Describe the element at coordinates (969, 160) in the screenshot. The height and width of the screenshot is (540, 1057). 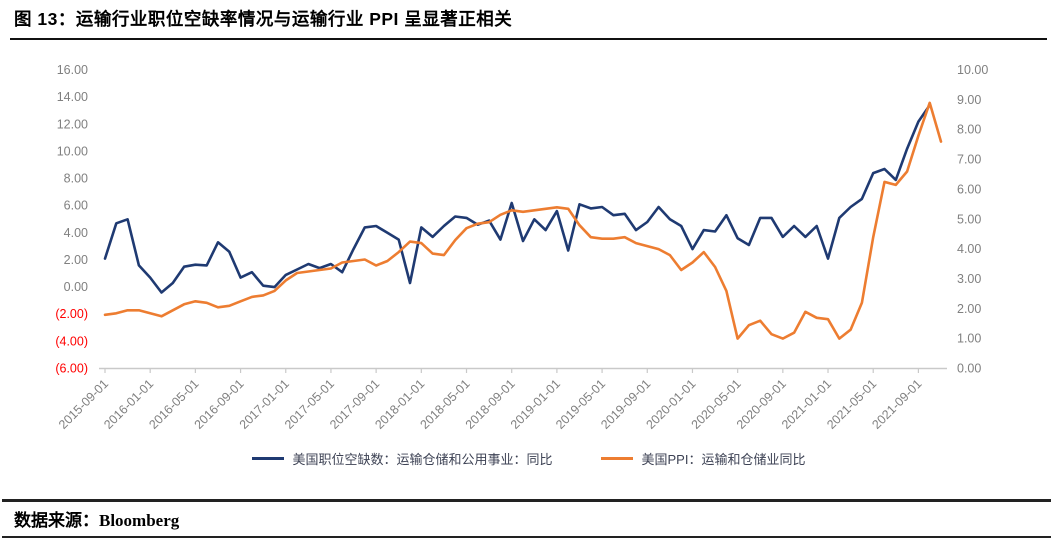
I see `y-axis-label-right: 7.00` at that location.